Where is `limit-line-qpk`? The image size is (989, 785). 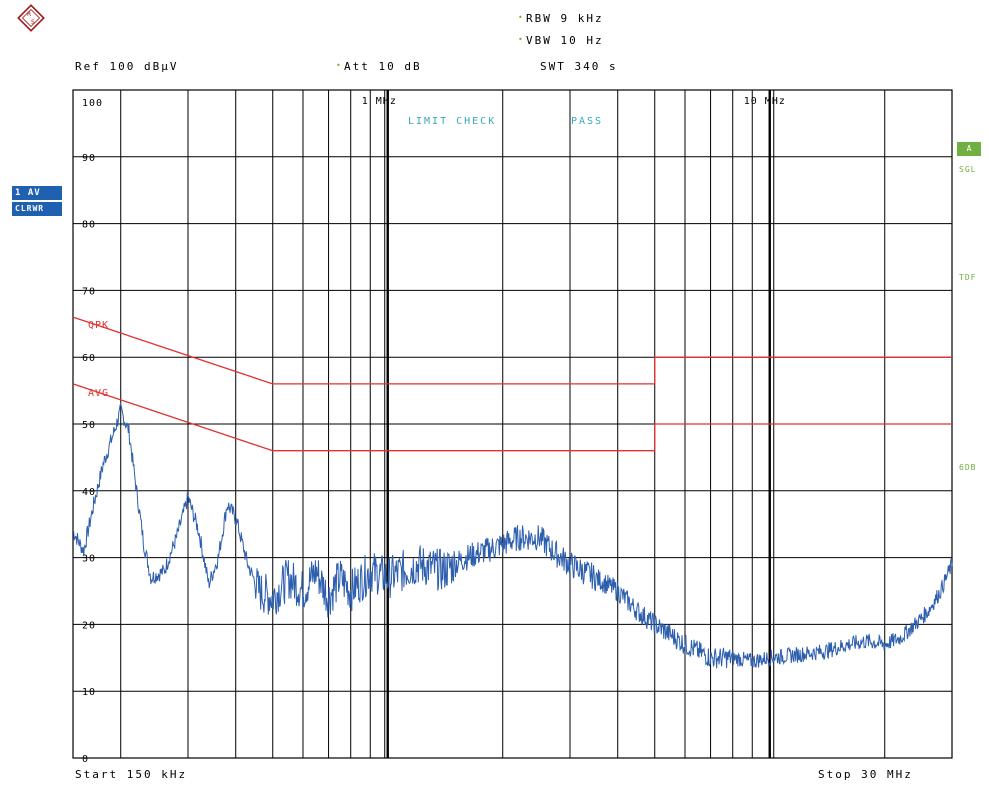
limit-line-qpk is located at coordinates (512, 350).